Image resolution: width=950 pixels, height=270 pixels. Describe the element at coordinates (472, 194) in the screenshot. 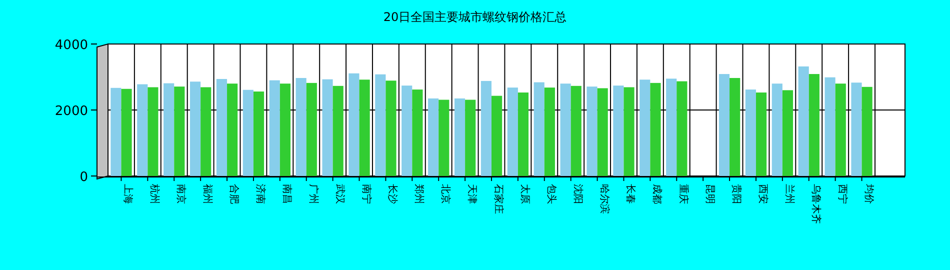

I see `x-tick-label: 天津` at that location.